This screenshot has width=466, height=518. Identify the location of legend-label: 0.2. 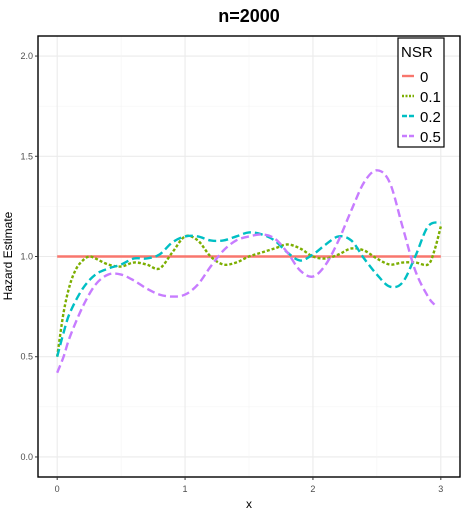
(430, 117).